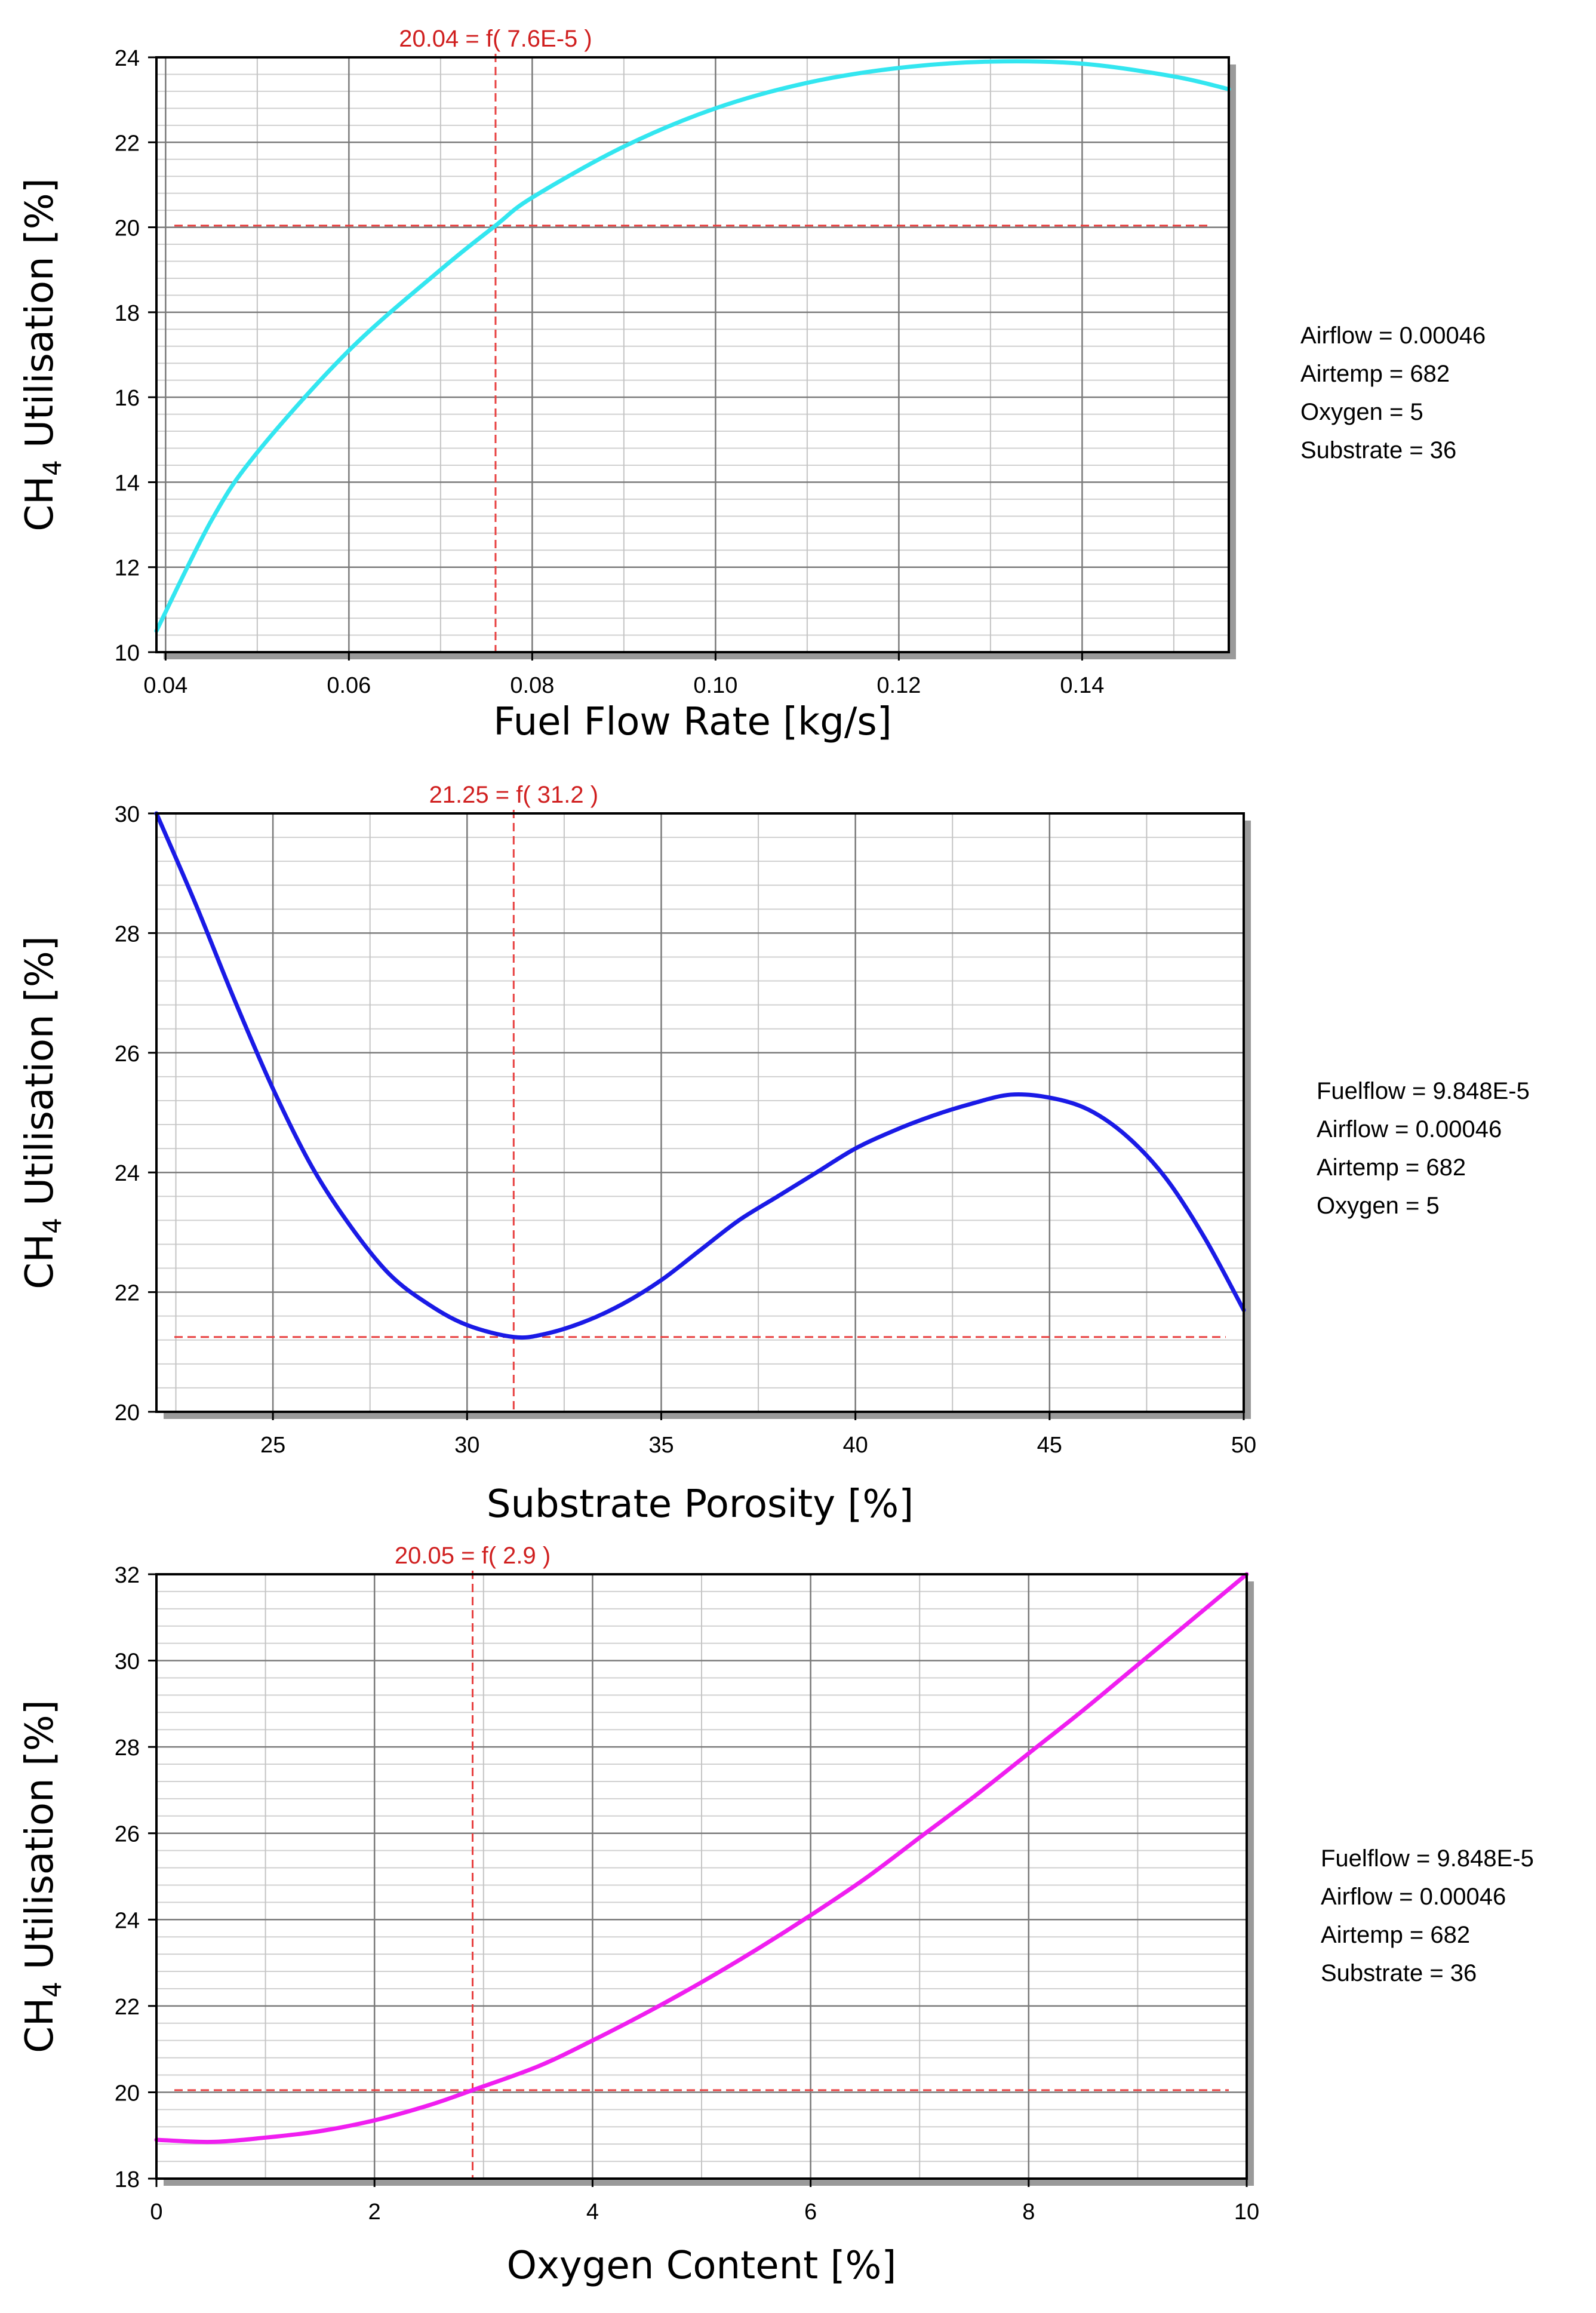 This screenshot has width=1596, height=2313. I want to click on y-tick-label: 12, so click(127, 568).